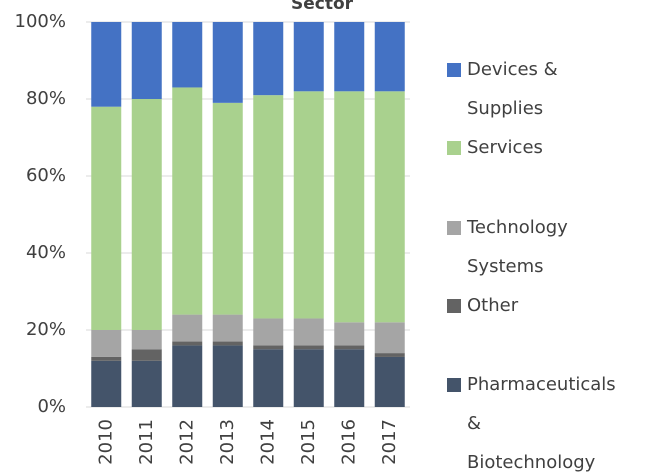  What do you see at coordinates (512, 89) in the screenshot?
I see `legend-label: Devices & Supplies` at bounding box center [512, 89].